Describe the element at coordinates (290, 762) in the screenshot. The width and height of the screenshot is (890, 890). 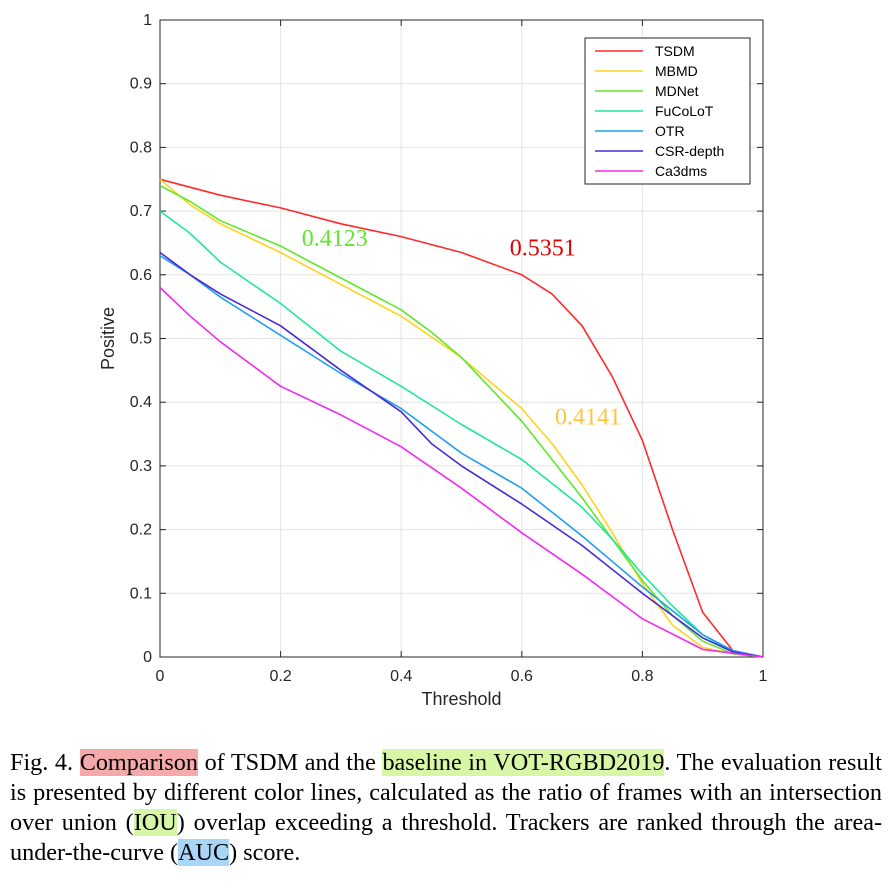
I see `caption-text-1: of TSDM and the` at that location.